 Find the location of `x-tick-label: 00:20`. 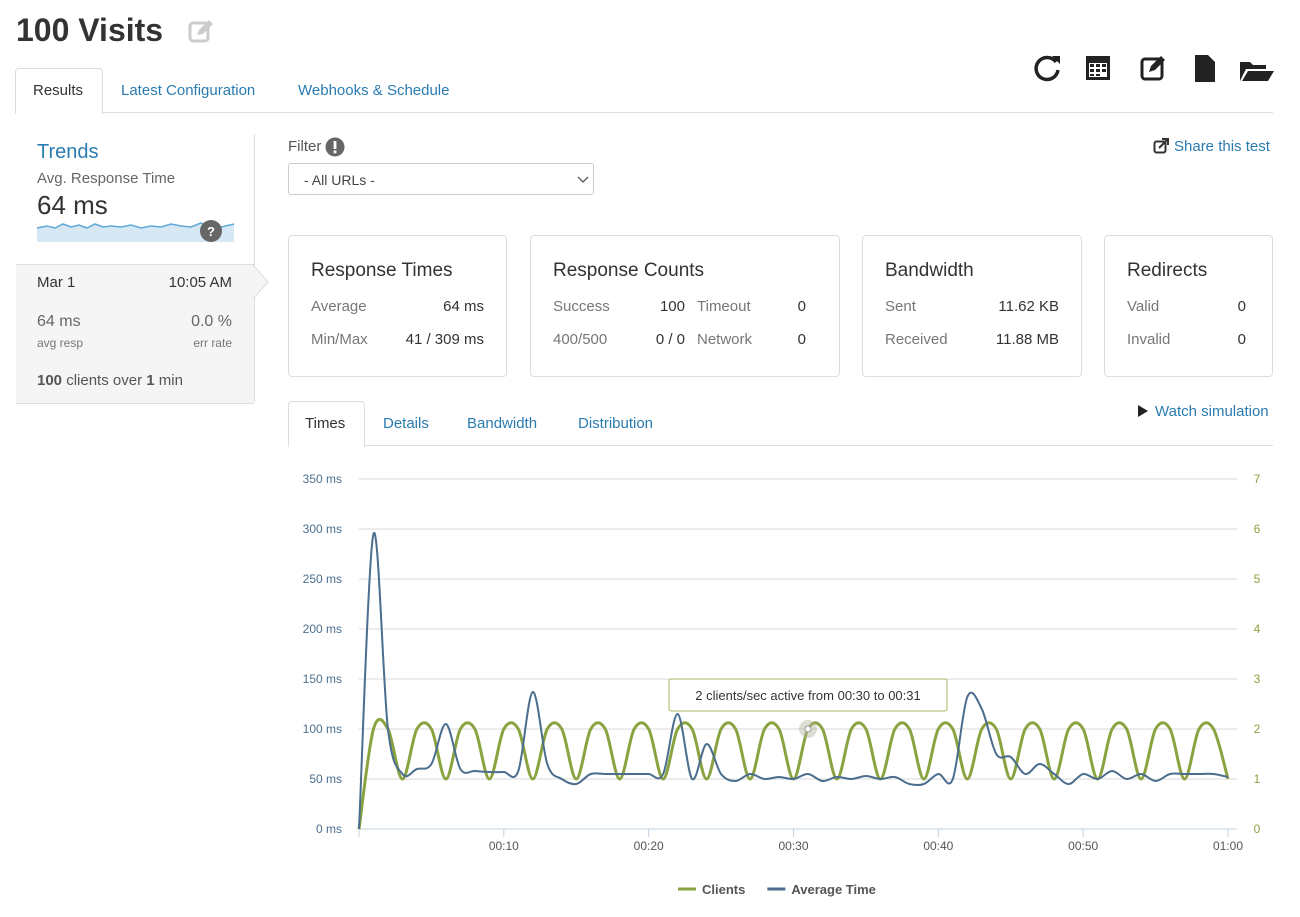

x-tick-label: 00:20 is located at coordinates (649, 846).